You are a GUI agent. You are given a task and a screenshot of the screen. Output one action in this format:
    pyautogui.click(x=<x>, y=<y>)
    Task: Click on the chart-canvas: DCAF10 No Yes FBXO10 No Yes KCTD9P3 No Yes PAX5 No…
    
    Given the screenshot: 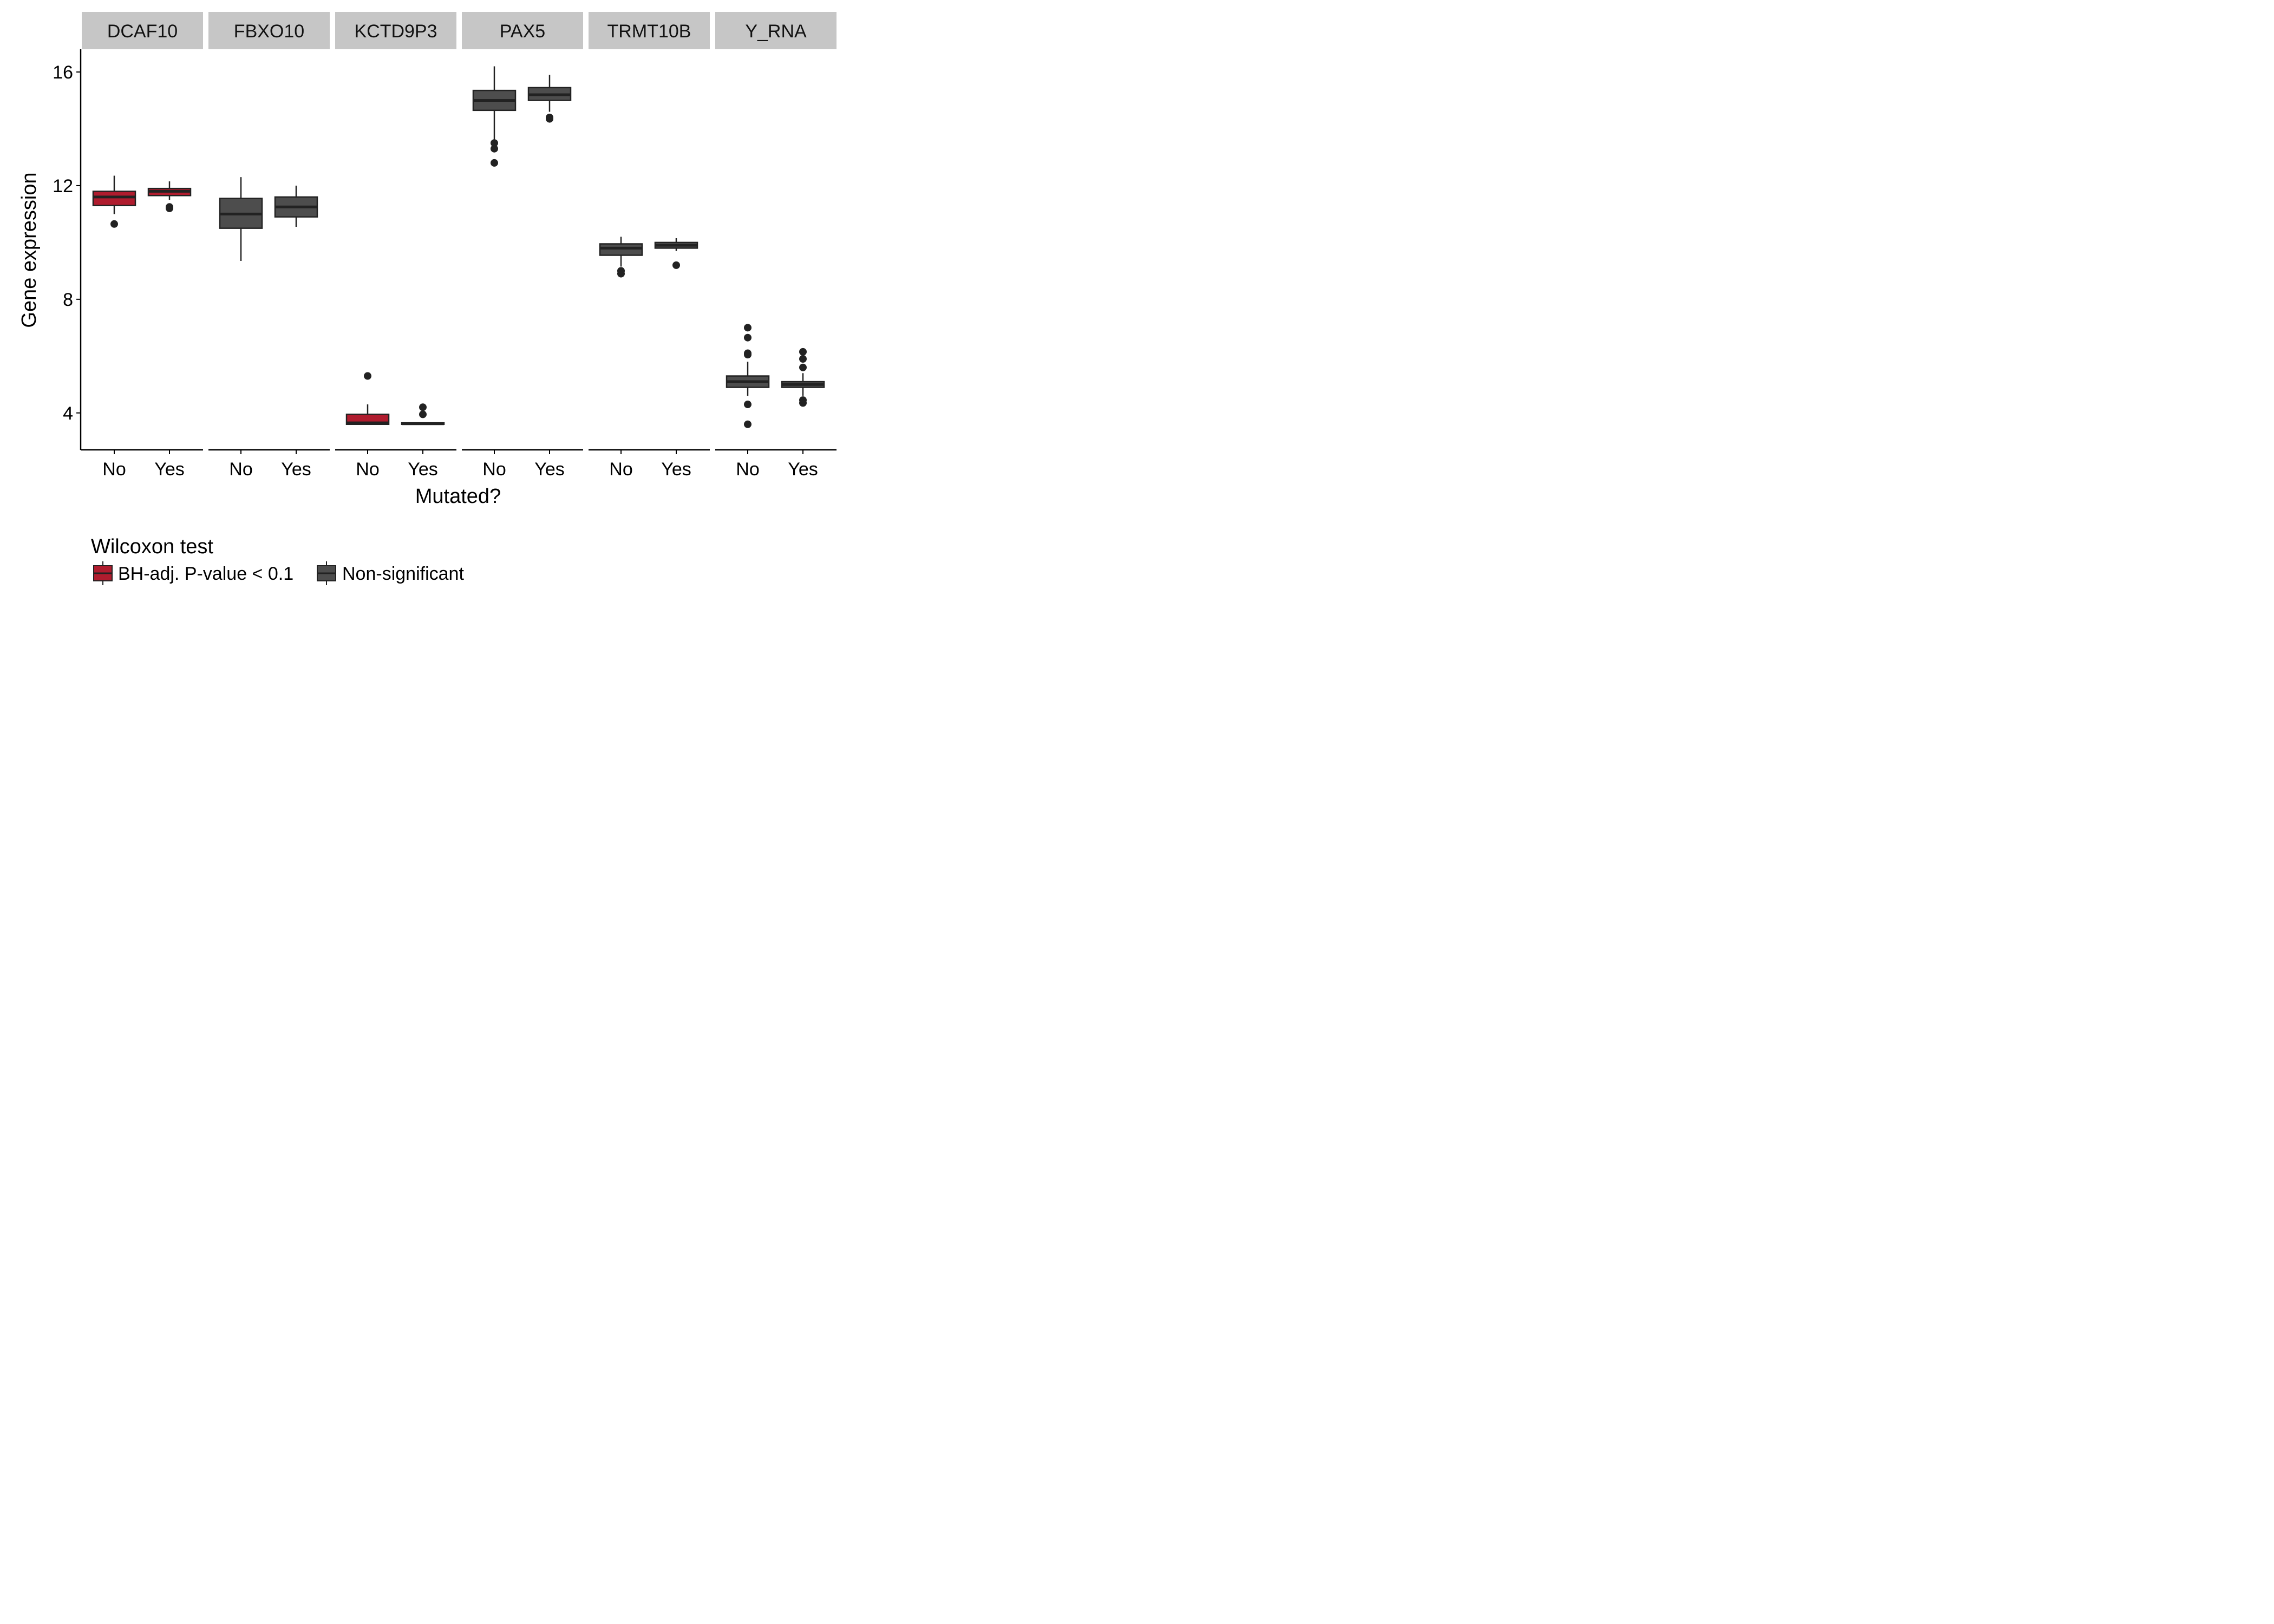 What is the action you would take?
    pyautogui.click(x=428, y=299)
    